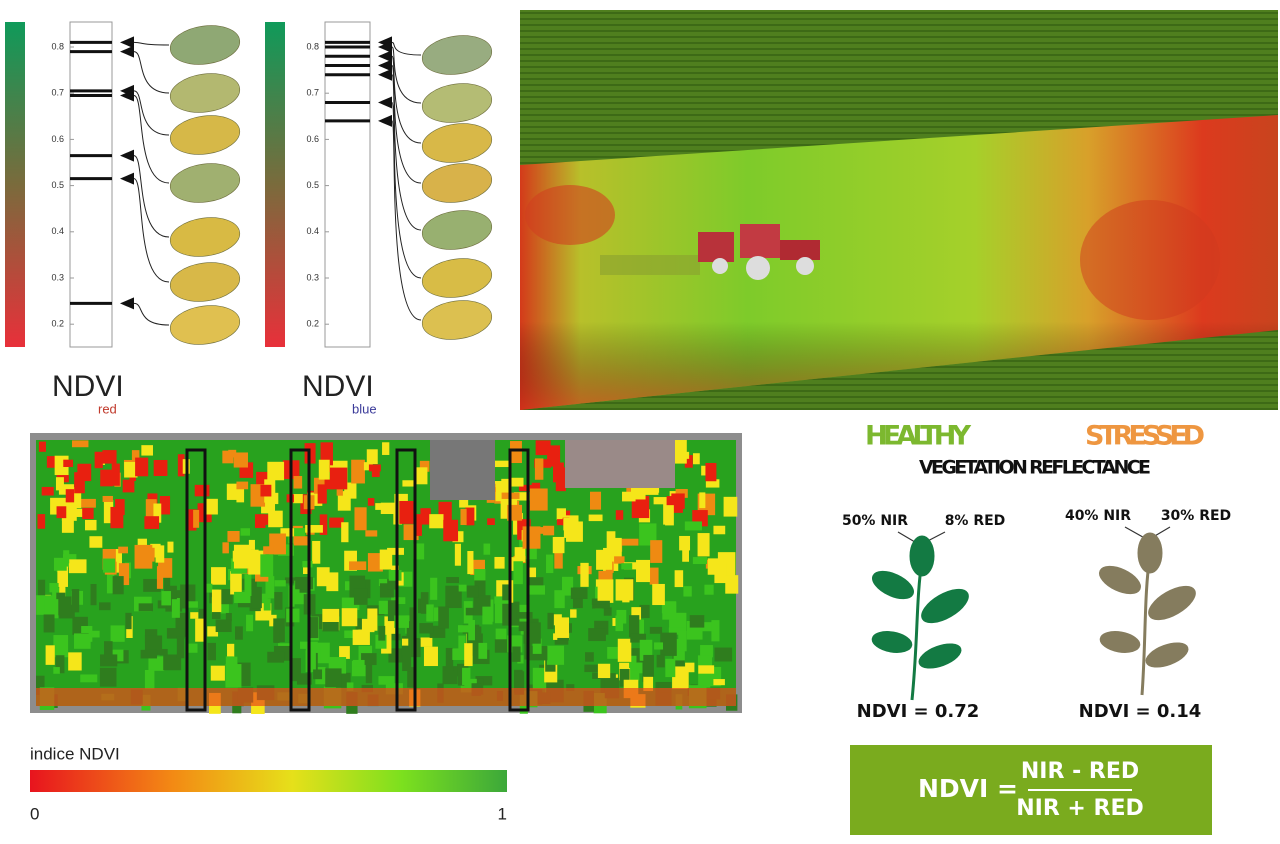 The width and height of the screenshot is (1280, 844). Describe the element at coordinates (312, 46) in the screenshot. I see `tick-label: 0.8` at that location.